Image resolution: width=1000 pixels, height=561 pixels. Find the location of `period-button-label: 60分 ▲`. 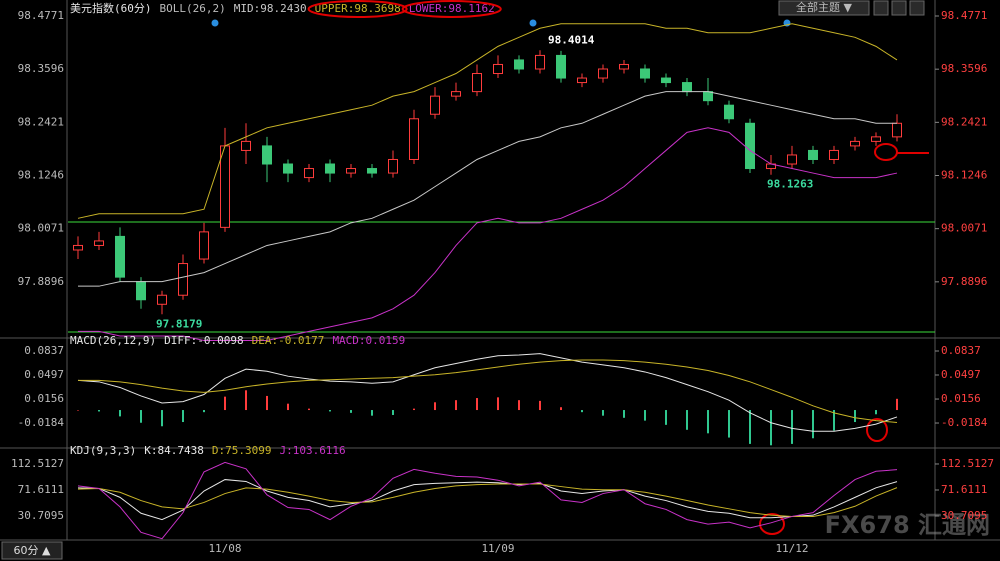

period-button-label: 60分 ▲ is located at coordinates (32, 550).